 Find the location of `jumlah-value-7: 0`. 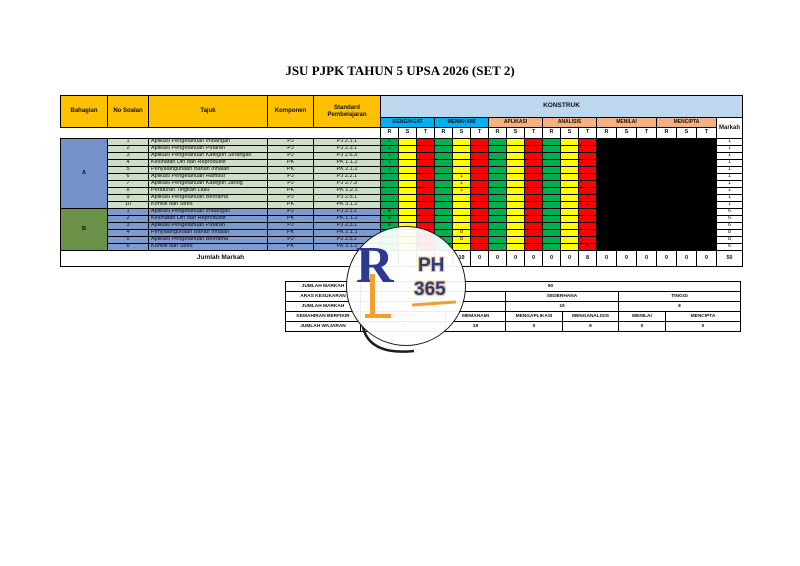

jumlah-value-7: 0 is located at coordinates (515, 258).